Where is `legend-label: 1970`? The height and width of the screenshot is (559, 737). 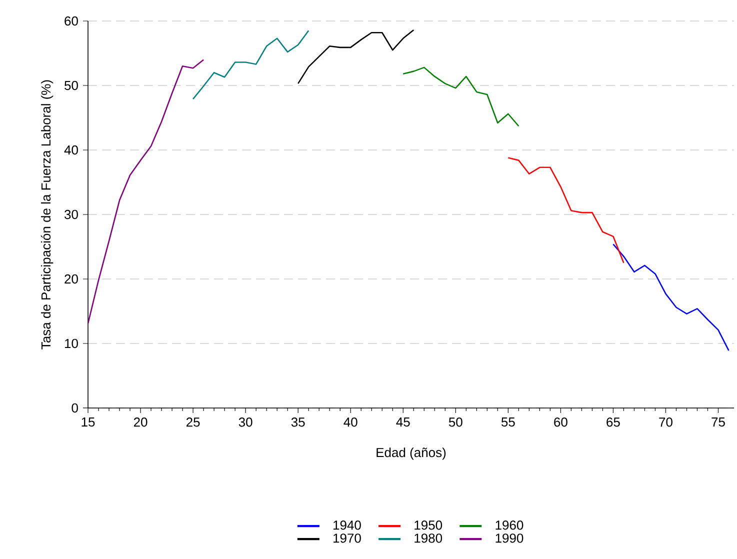 legend-label: 1970 is located at coordinates (347, 538).